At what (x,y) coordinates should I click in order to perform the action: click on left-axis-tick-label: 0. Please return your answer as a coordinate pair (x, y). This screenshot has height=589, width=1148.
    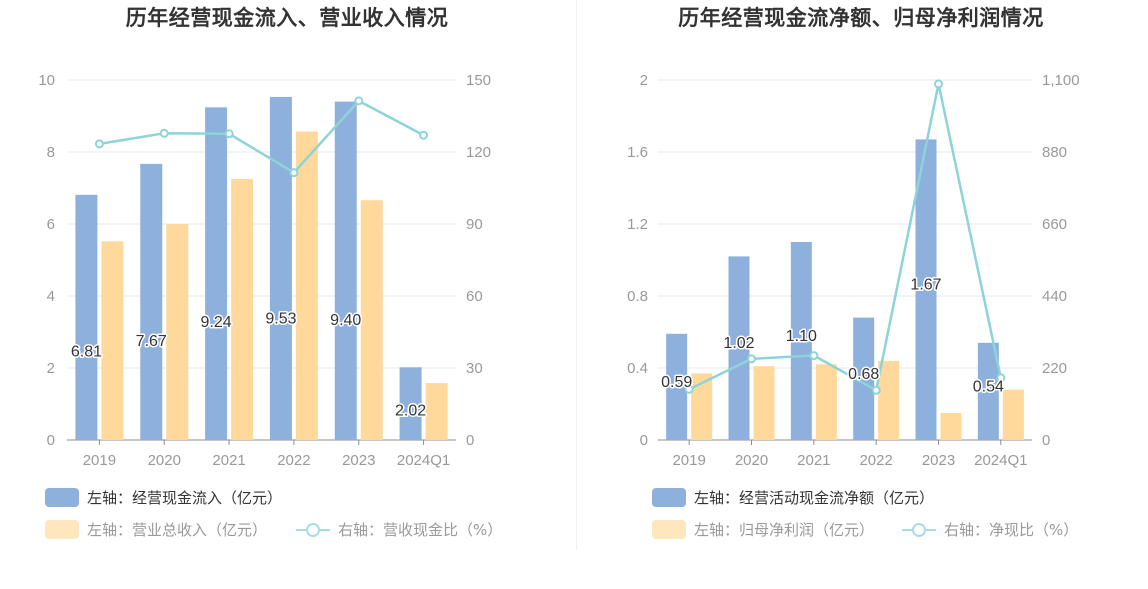
    Looking at the image, I should click on (644, 440).